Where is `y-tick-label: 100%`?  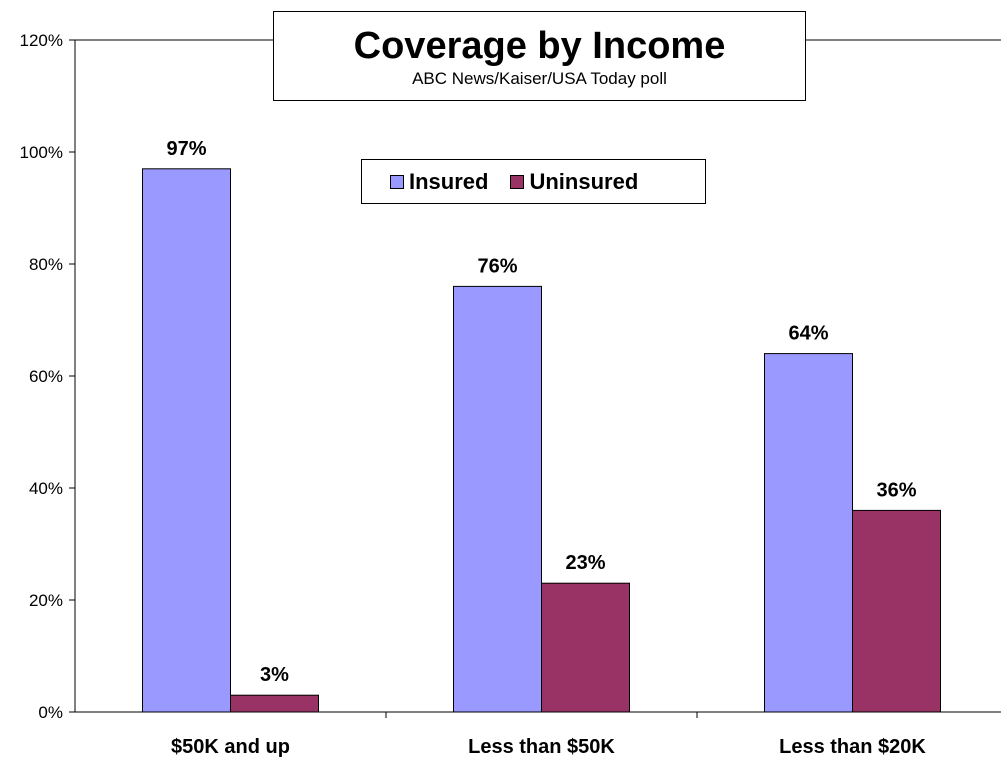 y-tick-label: 100% is located at coordinates (41, 152).